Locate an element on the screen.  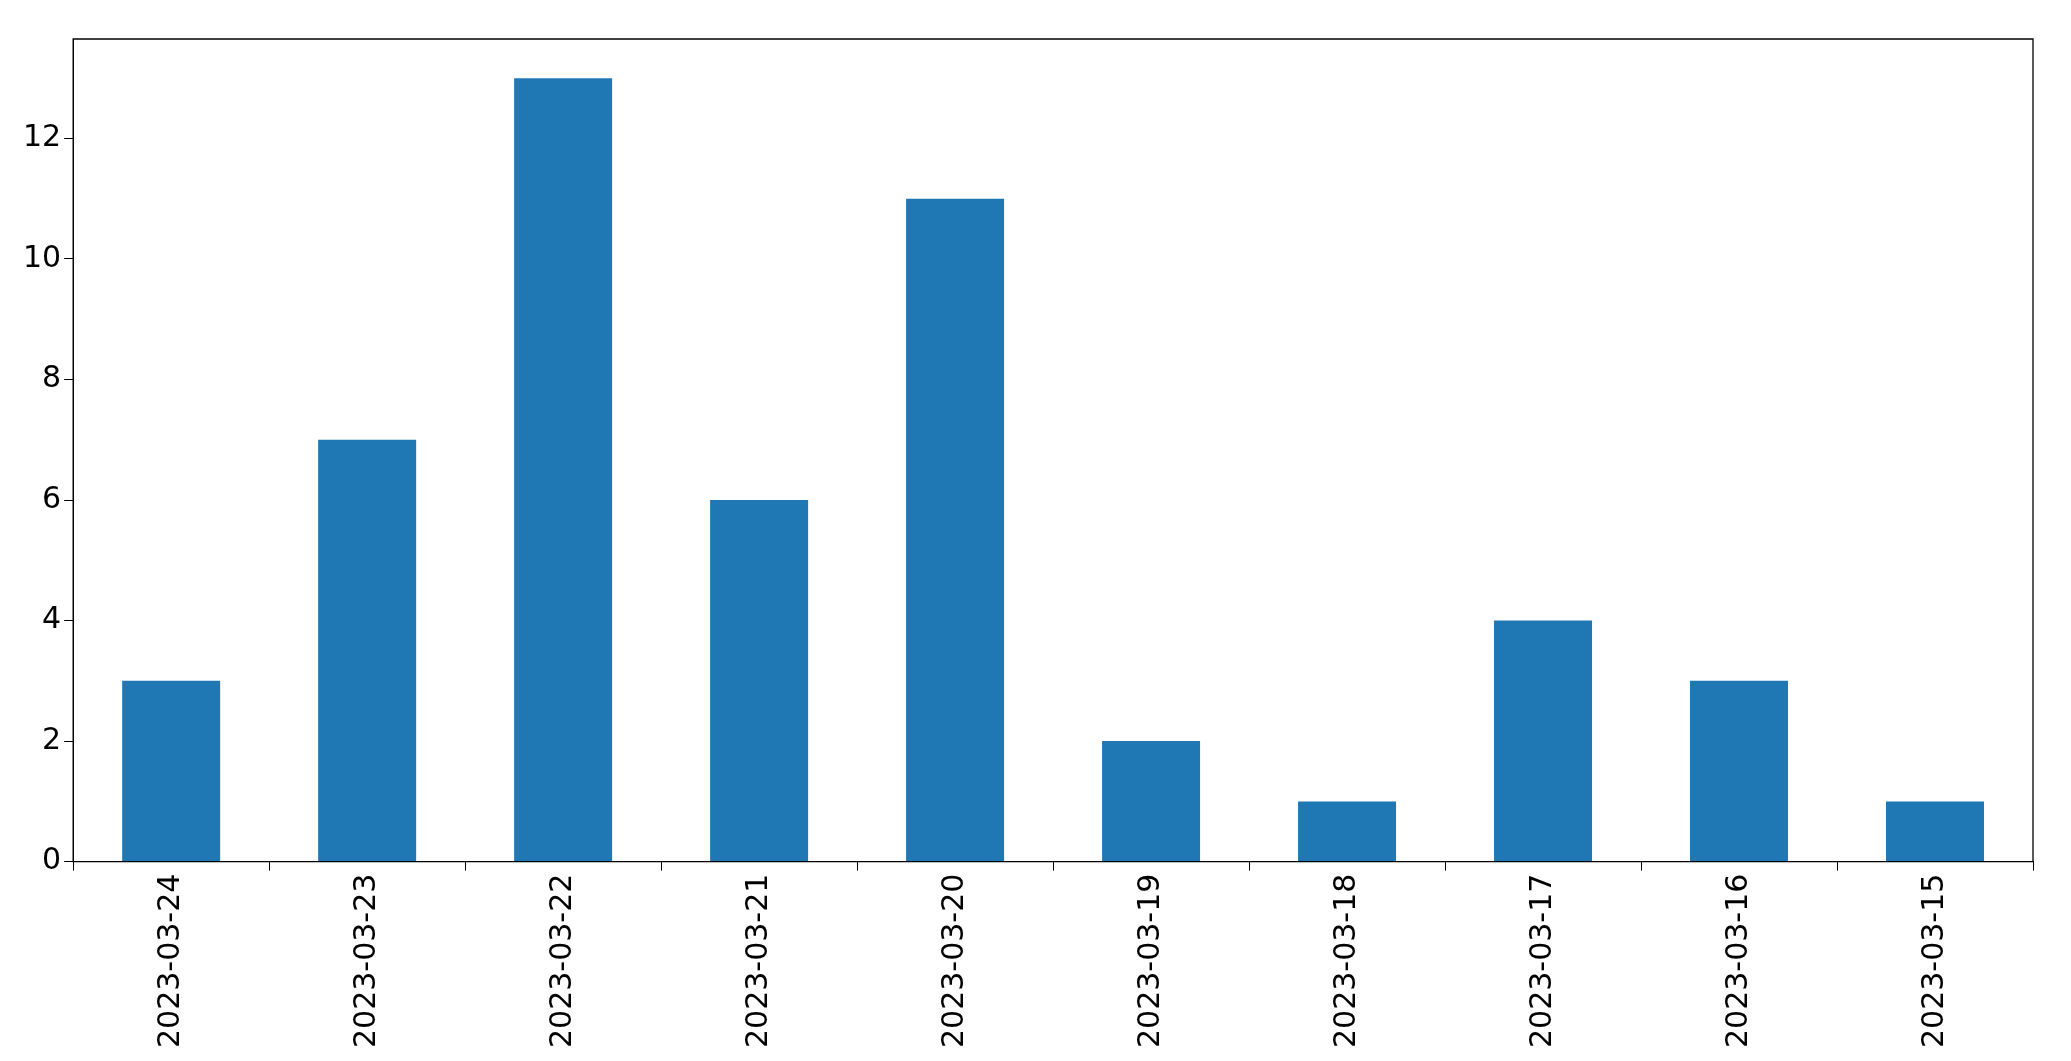
x-tick-label: 2023-03-17 is located at coordinates (1540, 961).